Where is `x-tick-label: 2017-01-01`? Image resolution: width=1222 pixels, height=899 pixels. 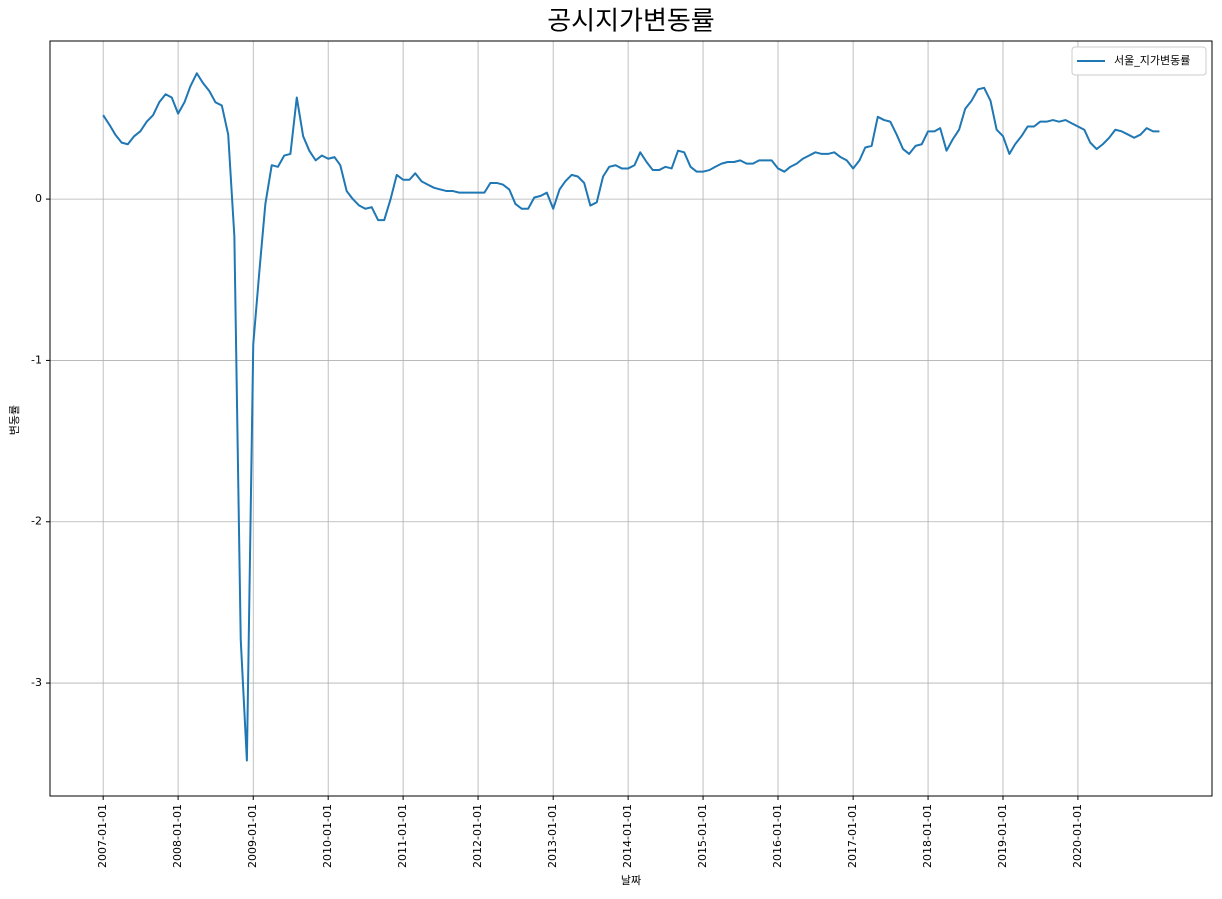
x-tick-label: 2017-01-01 is located at coordinates (852, 836).